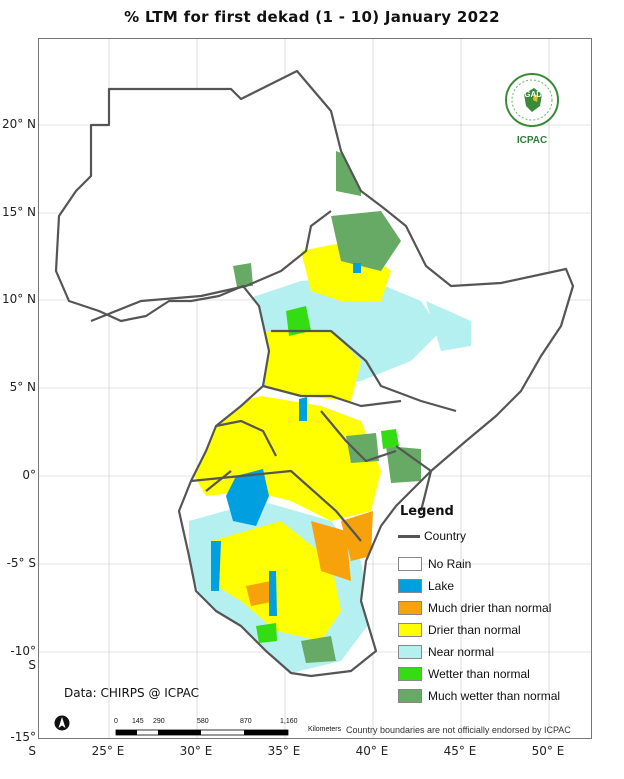  Describe the element at coordinates (23, 658) in the screenshot. I see `lat-label-10s: -10° S` at that location.